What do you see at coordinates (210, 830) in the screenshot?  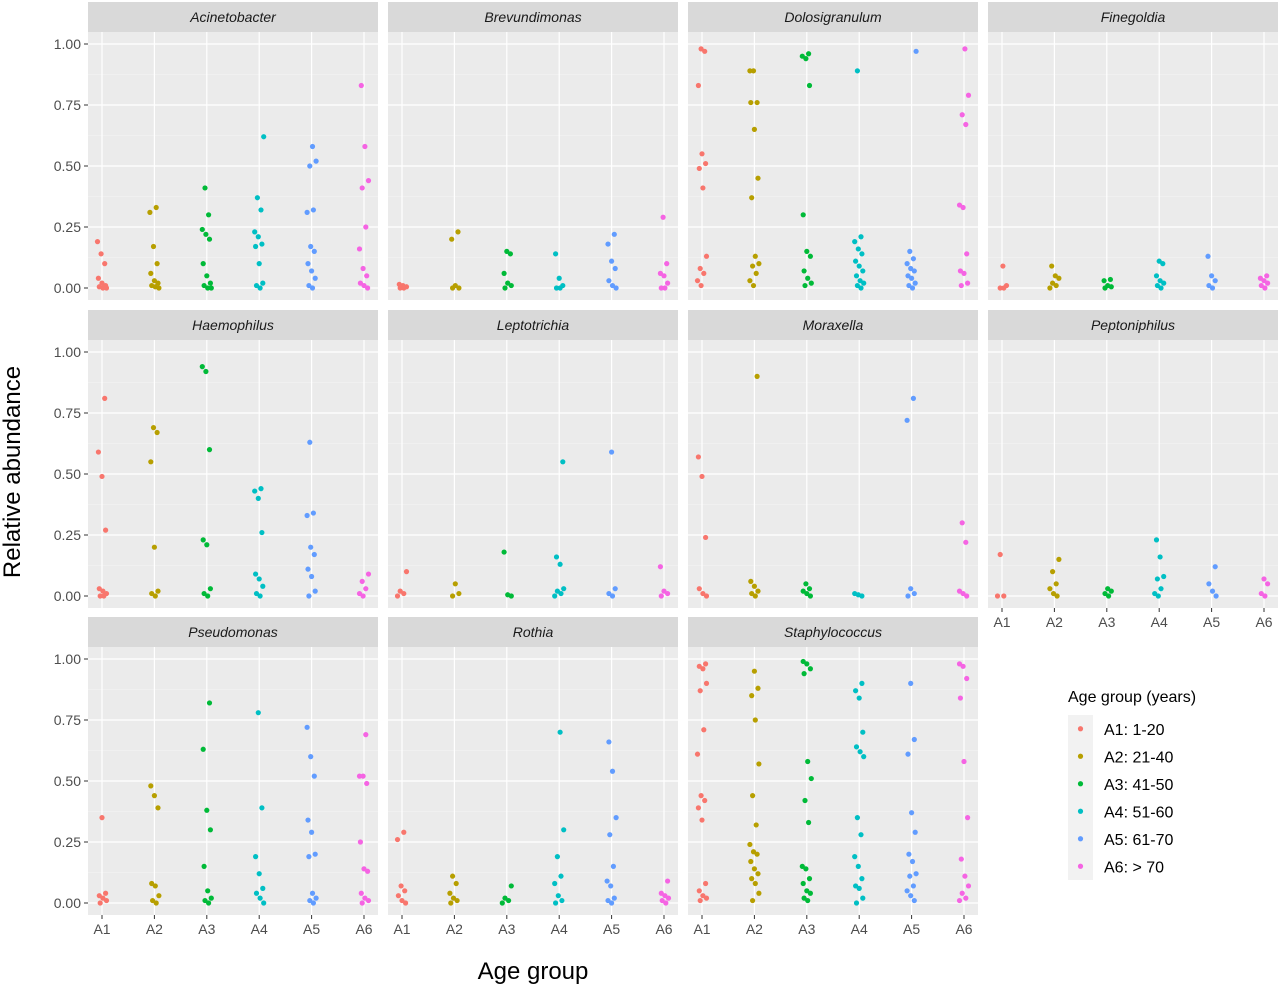 I see `point-pseudomonas-a3` at bounding box center [210, 830].